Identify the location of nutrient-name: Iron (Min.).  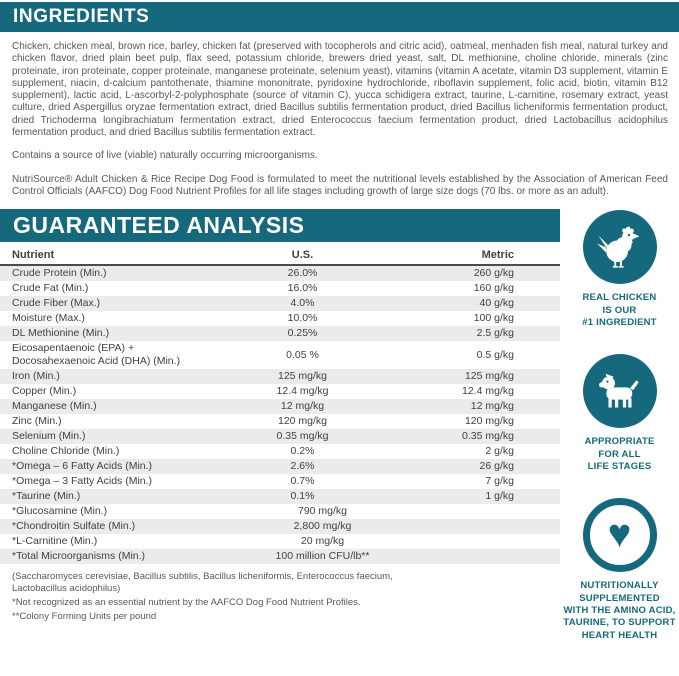
(36, 376).